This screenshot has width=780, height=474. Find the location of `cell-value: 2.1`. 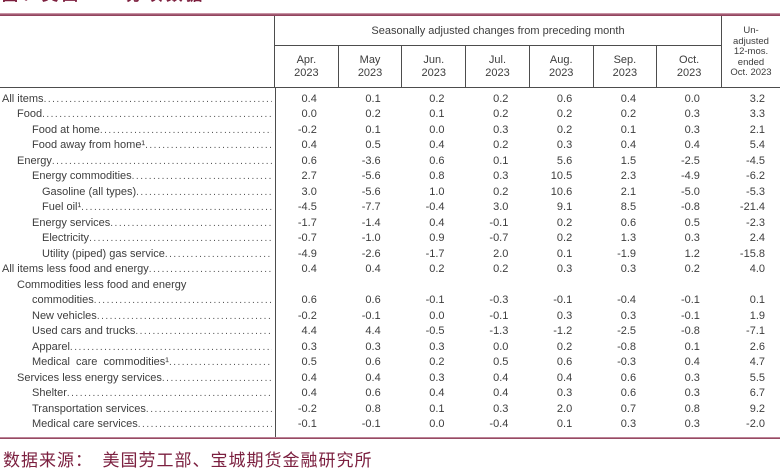

cell-value: 2.1 is located at coordinates (628, 191).